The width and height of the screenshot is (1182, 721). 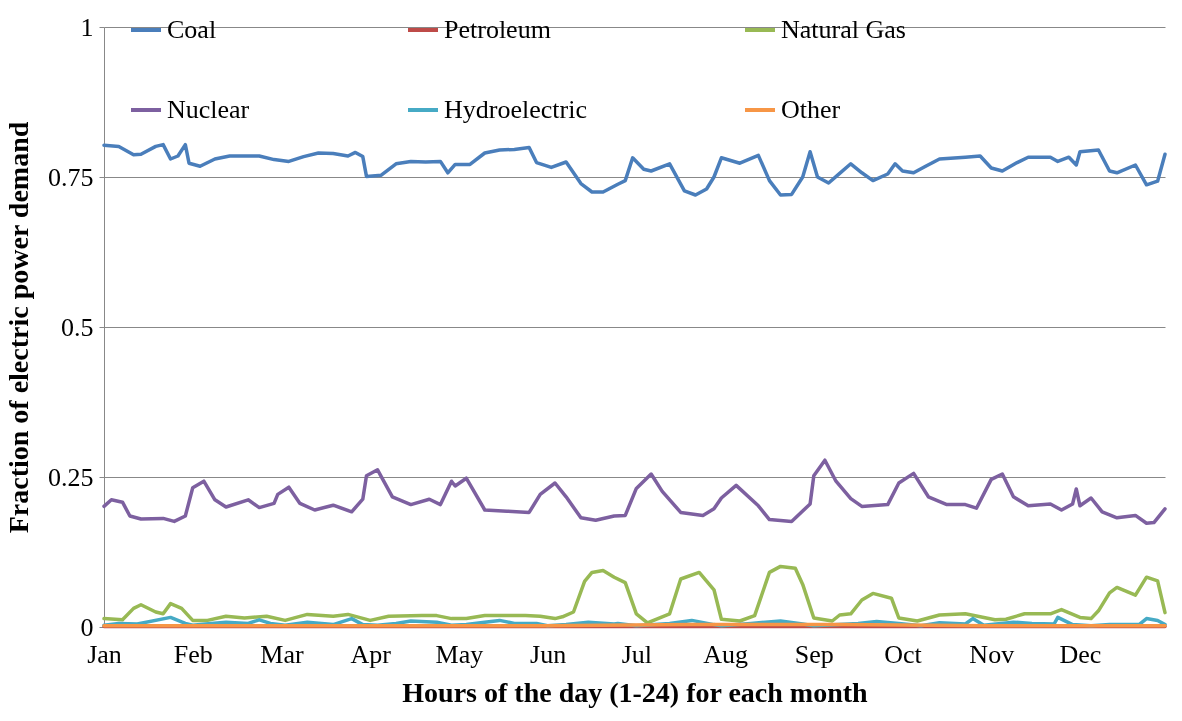 I want to click on legend-label: Other, so click(x=811, y=109).